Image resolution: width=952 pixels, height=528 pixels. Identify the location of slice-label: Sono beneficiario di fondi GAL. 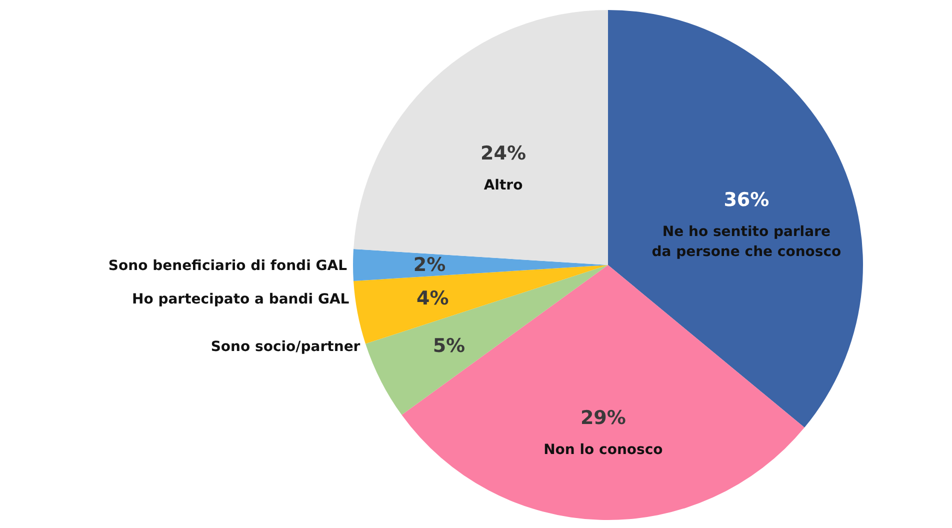
(228, 266).